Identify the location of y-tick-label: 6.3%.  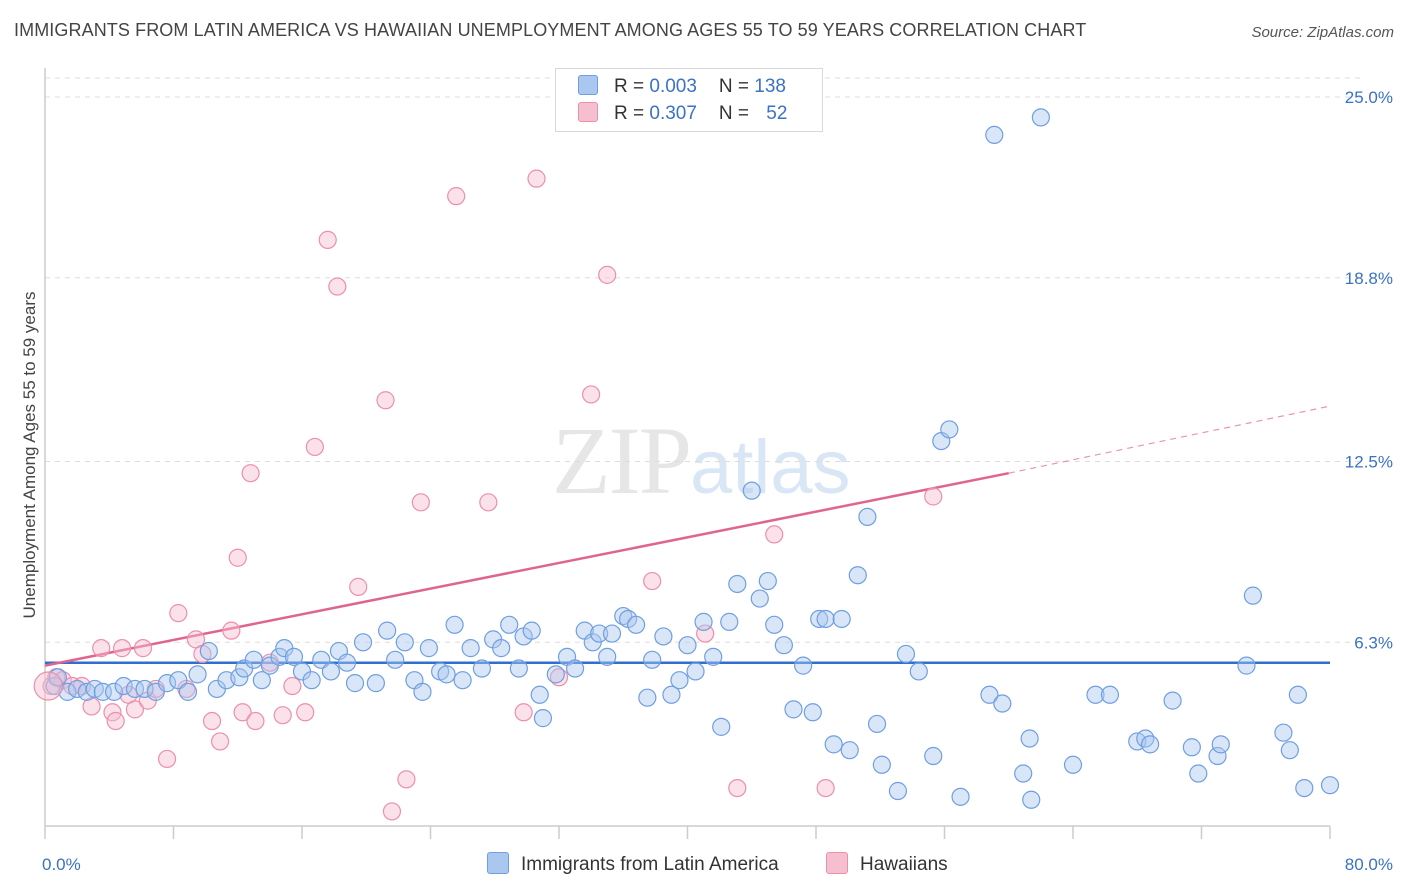
(1373, 642).